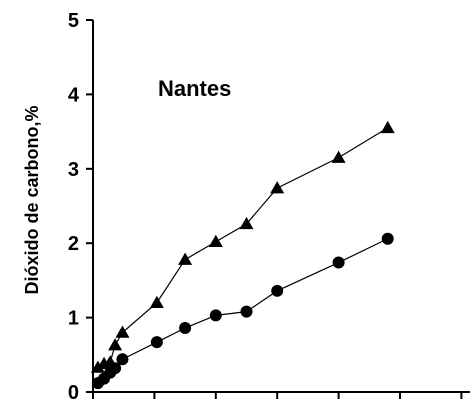 Image resolution: width=473 pixels, height=403 pixels. I want to click on y-axis-label: Dióxido de carbono,%, so click(32, 199).